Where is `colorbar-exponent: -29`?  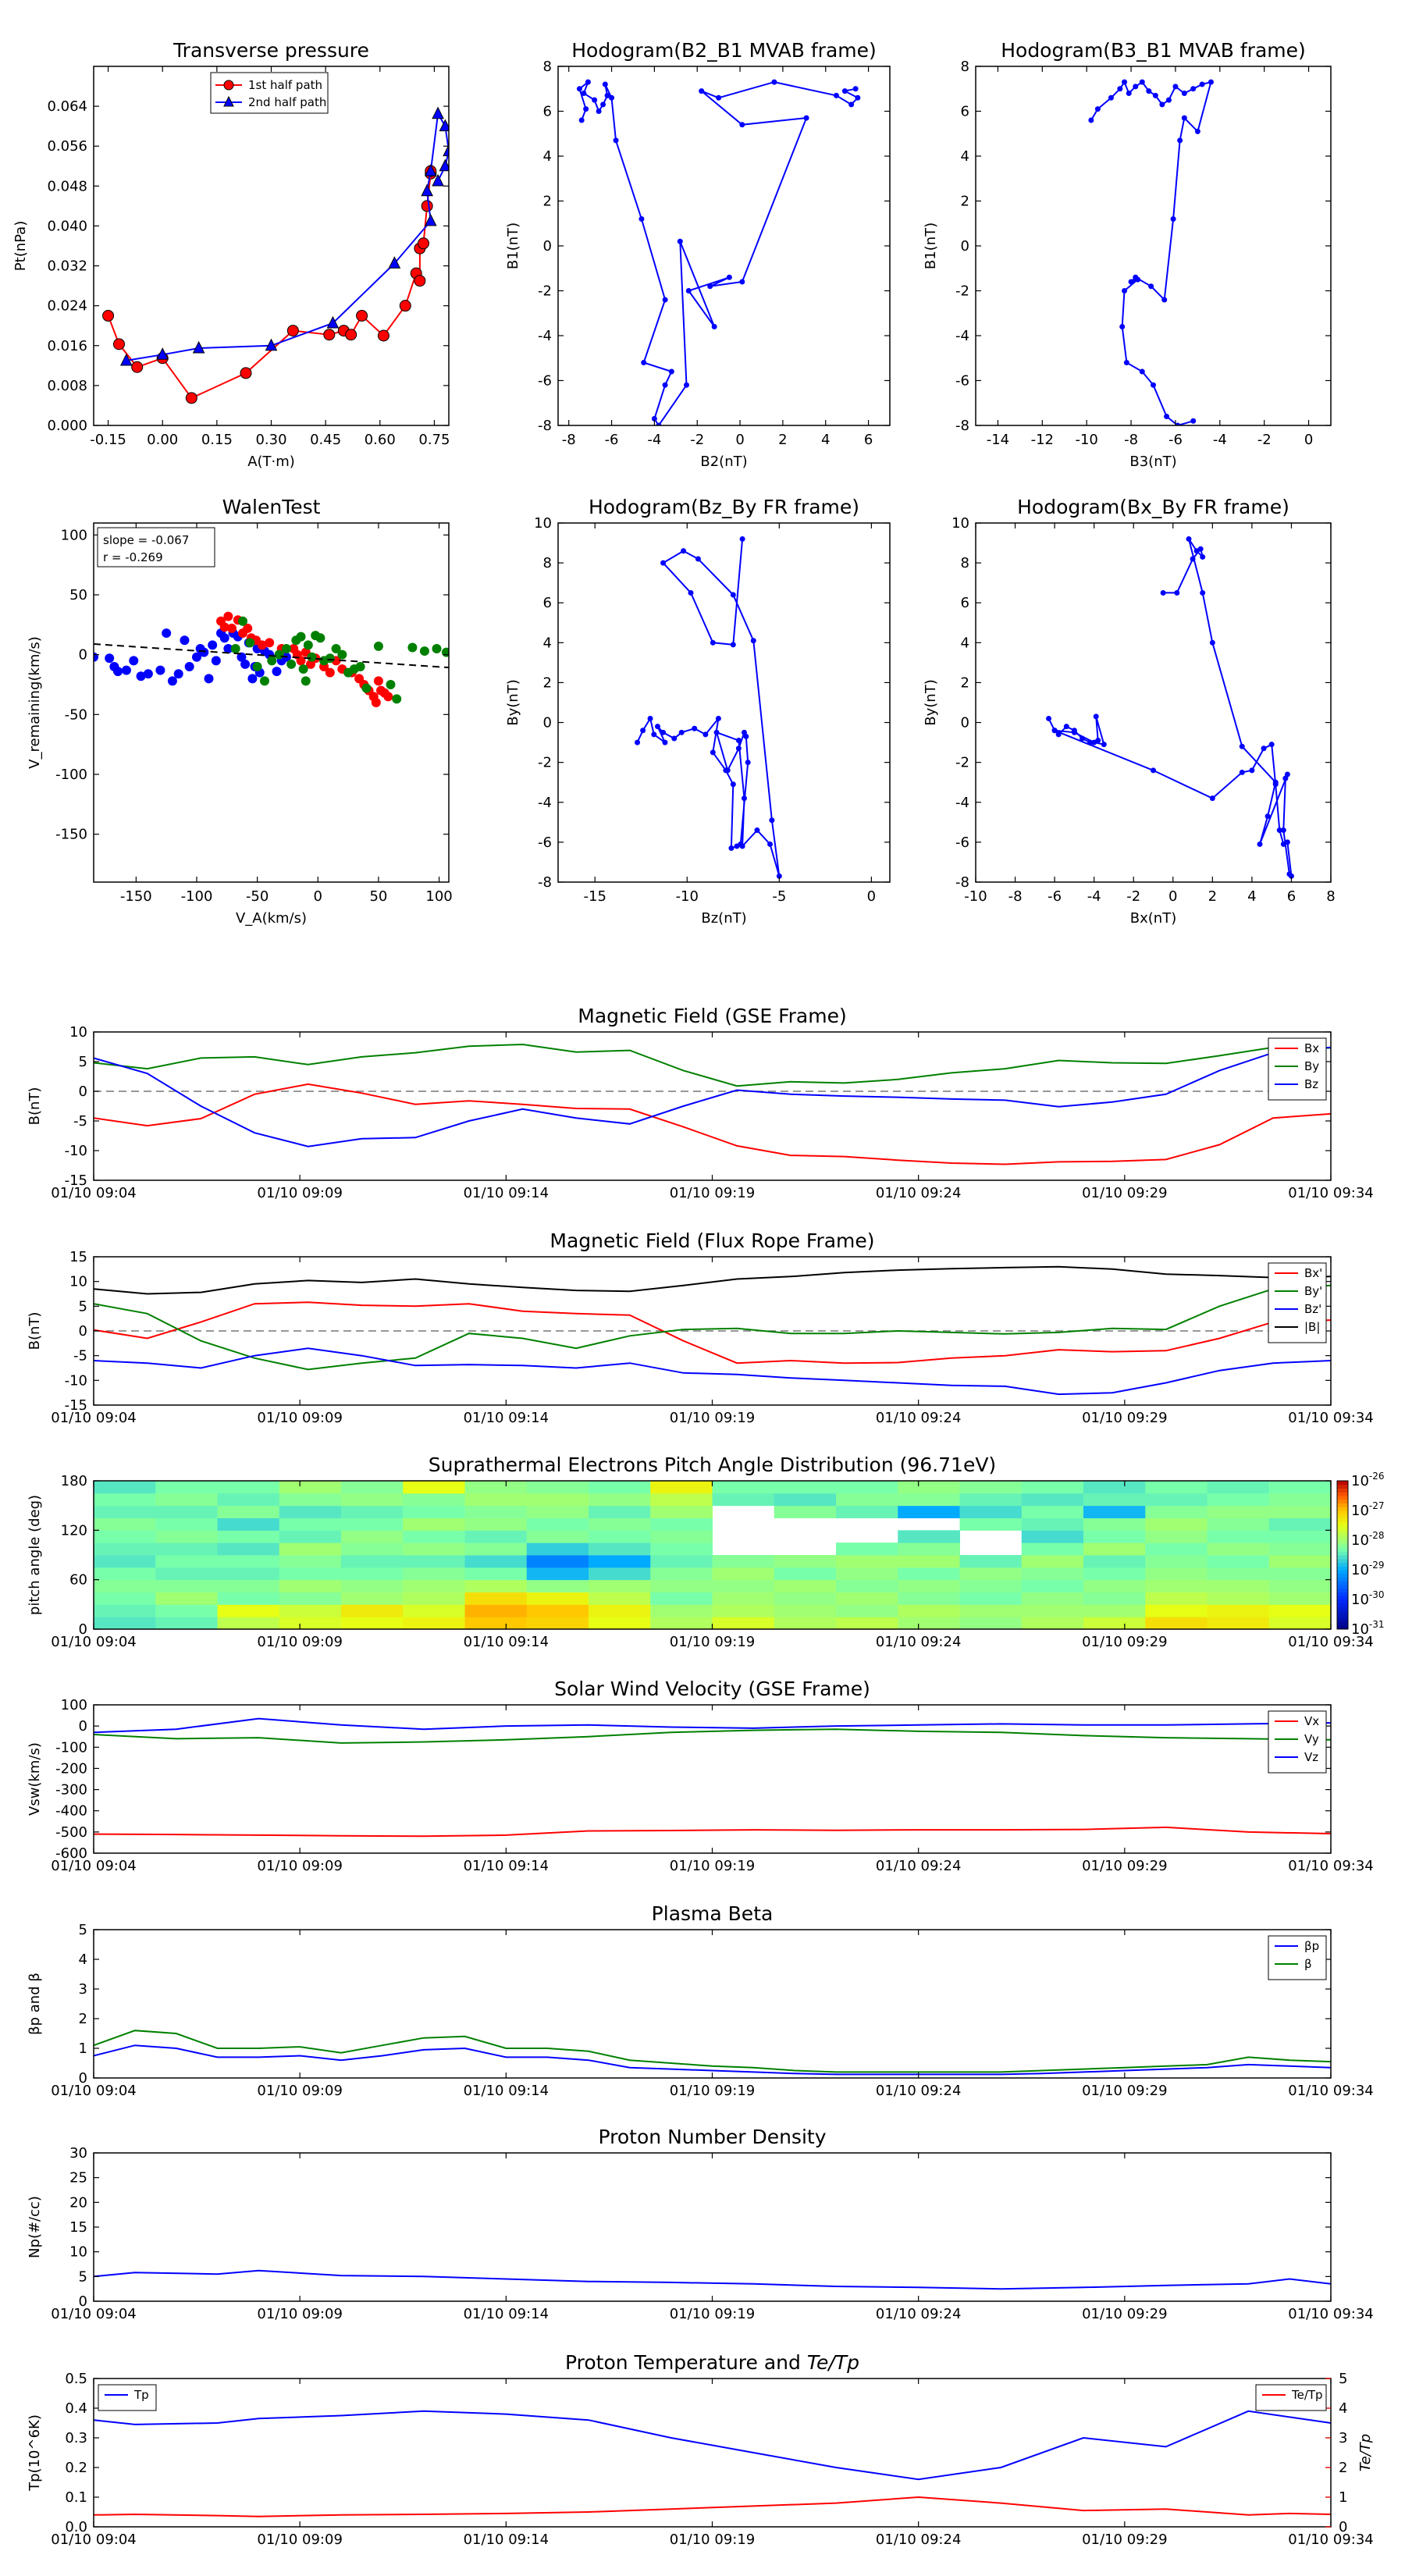
colorbar-exponent: -29 is located at coordinates (1377, 1565).